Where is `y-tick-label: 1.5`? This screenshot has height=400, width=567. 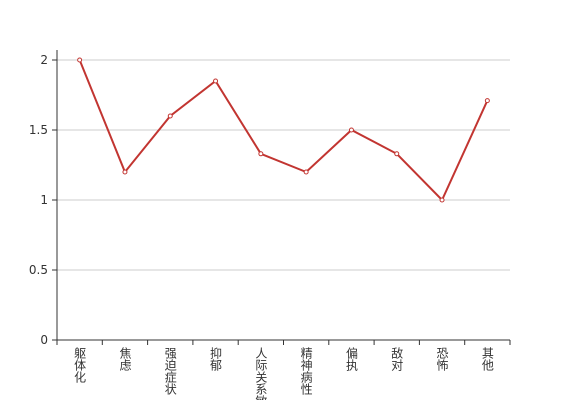 y-tick-label: 1.5 is located at coordinates (38, 130).